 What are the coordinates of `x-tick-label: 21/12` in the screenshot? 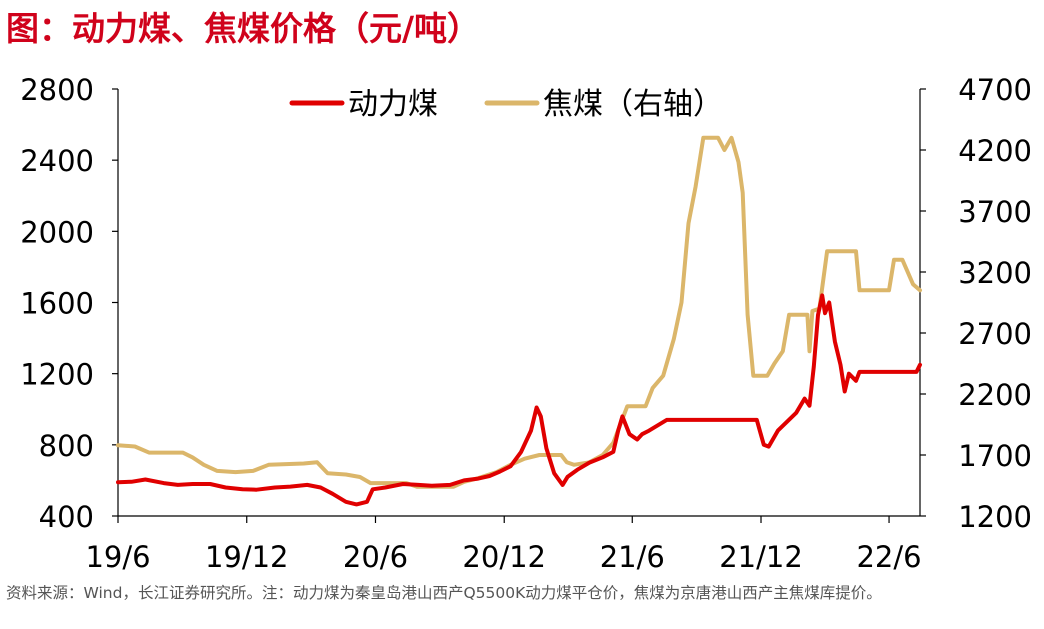 It's located at (761, 557).